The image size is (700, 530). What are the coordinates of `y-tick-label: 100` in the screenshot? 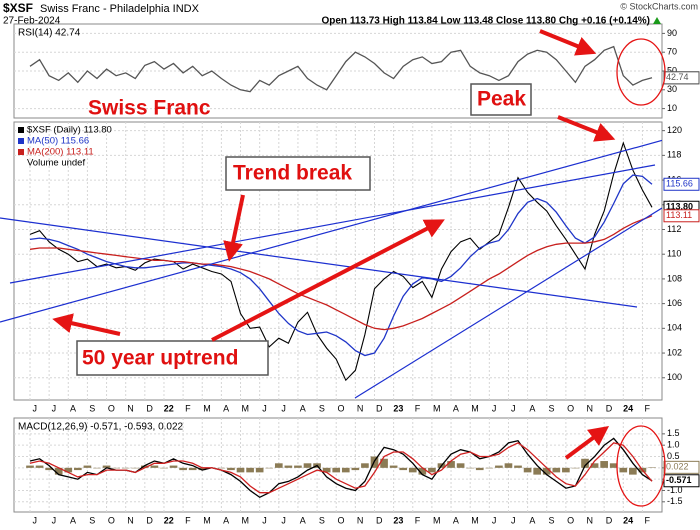 It's located at (674, 377).